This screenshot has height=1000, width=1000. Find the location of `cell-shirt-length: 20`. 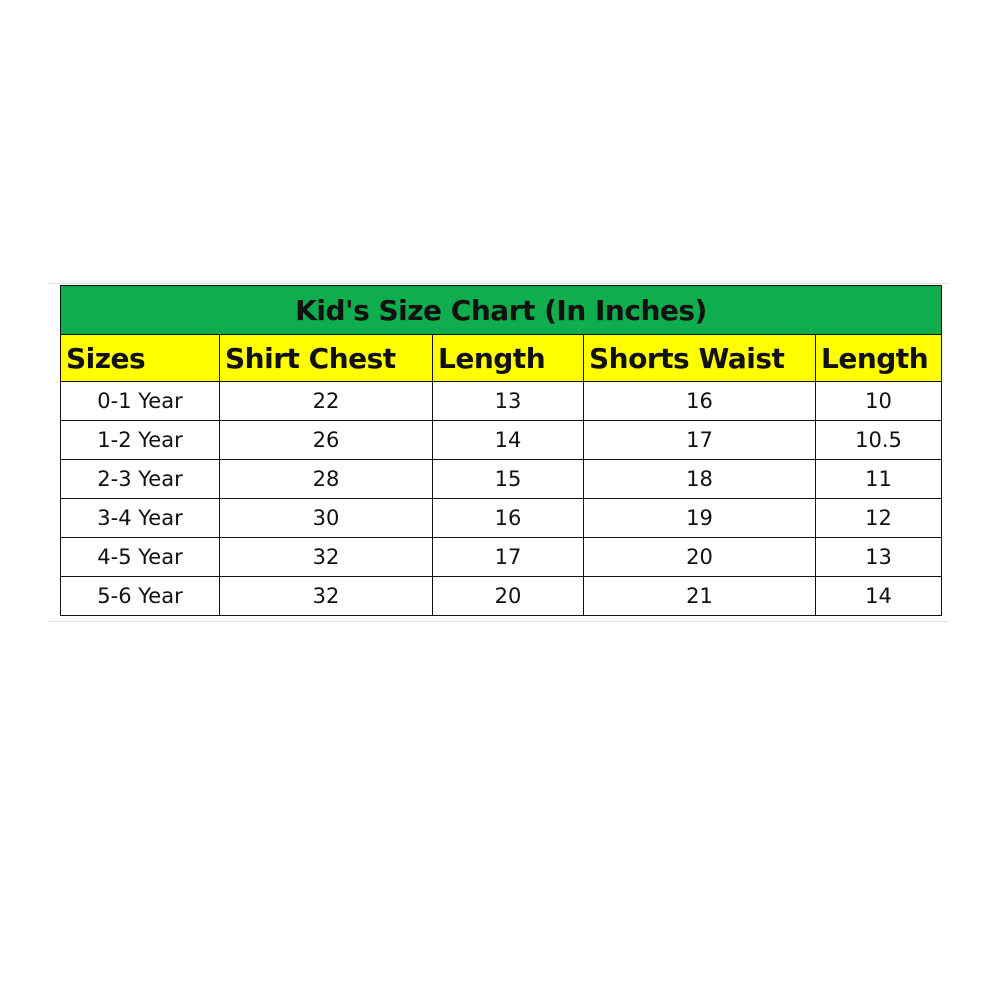

cell-shirt-length: 20 is located at coordinates (508, 596).